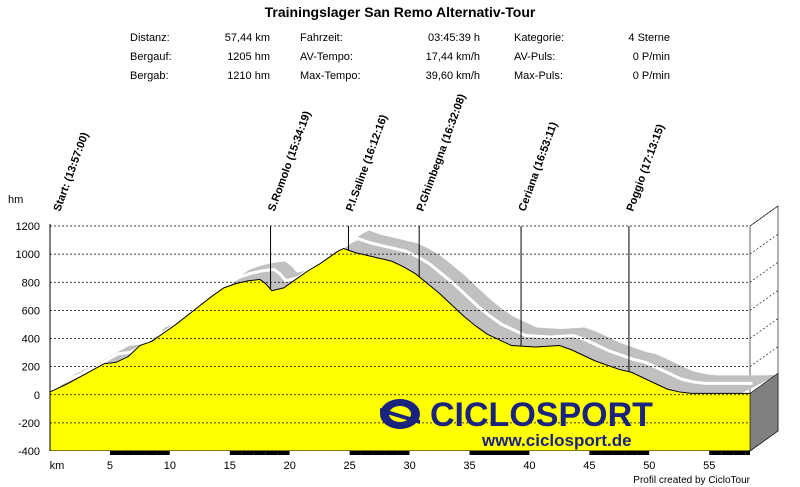 The height and width of the screenshot is (487, 800). I want to click on stat-value-kategorie: 4 Sterne, so click(649, 38).